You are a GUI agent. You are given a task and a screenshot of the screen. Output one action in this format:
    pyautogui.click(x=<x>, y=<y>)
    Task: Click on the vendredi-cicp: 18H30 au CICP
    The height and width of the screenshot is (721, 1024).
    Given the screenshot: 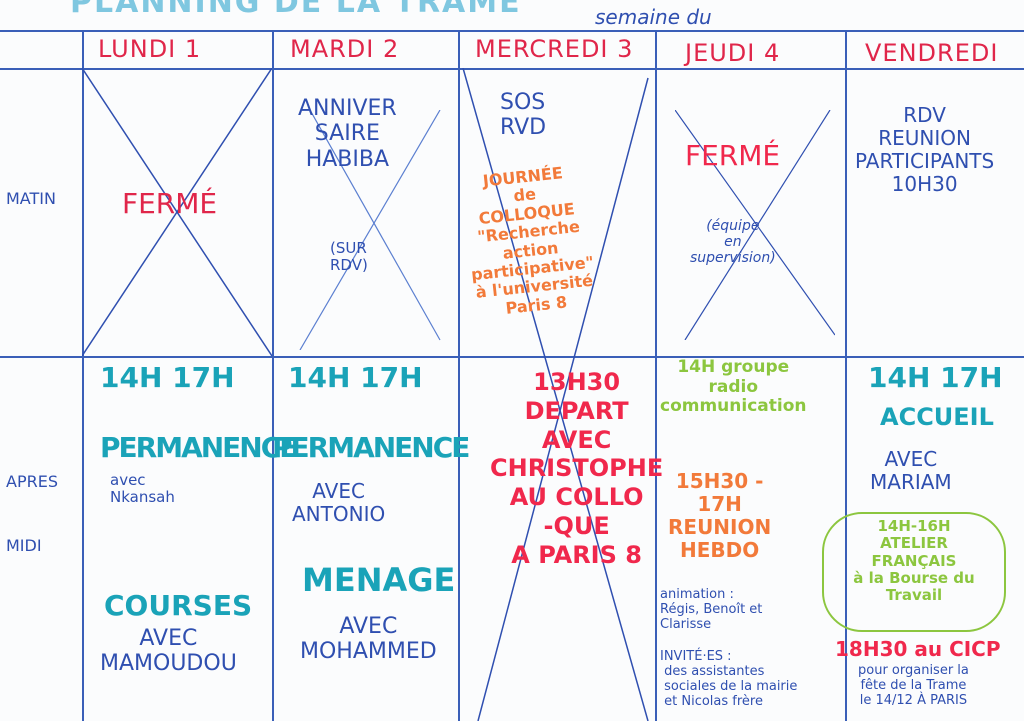 What is the action you would take?
    pyautogui.click(x=918, y=649)
    